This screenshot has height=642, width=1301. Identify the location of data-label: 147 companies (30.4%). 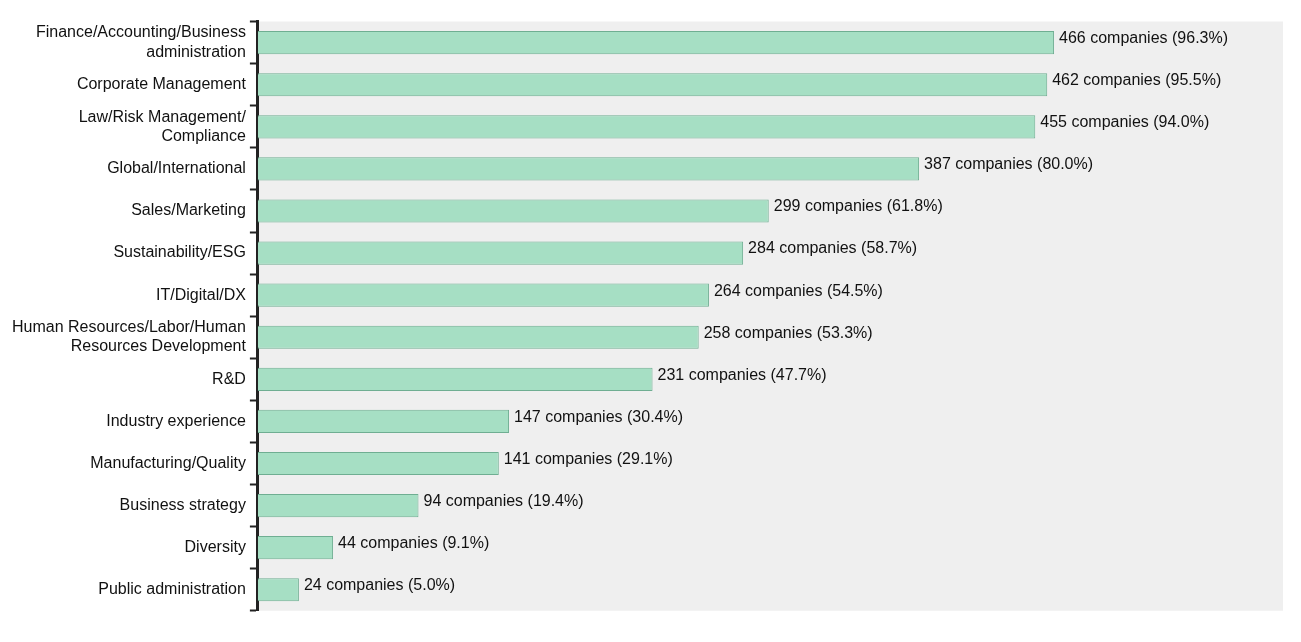
(599, 416).